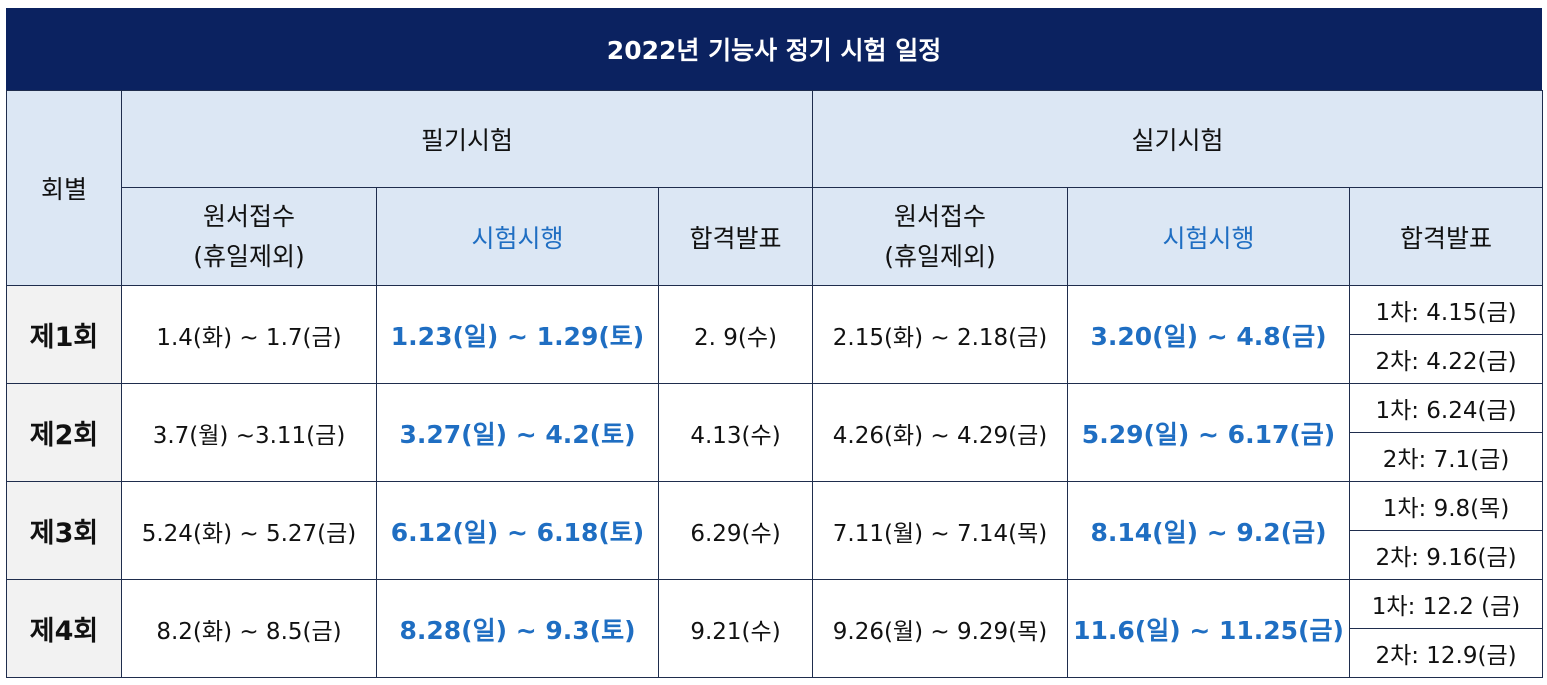 The width and height of the screenshot is (1547, 685). I want to click on practical-result-first: 1차: 12.2 (금), so click(1446, 604).